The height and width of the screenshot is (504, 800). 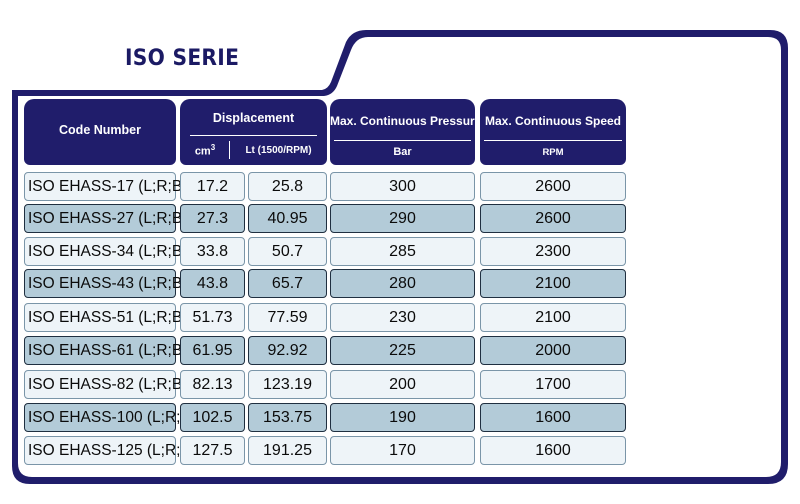 What do you see at coordinates (402, 186) in the screenshot?
I see `cell-pressure: 300` at bounding box center [402, 186].